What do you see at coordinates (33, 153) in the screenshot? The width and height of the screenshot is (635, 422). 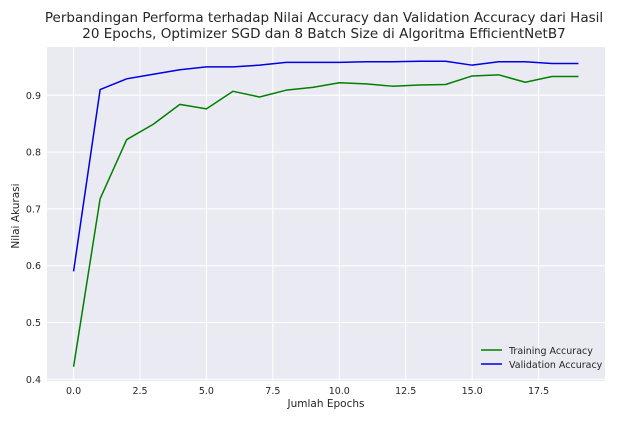 I see `y-tick-label: 0.8` at bounding box center [33, 153].